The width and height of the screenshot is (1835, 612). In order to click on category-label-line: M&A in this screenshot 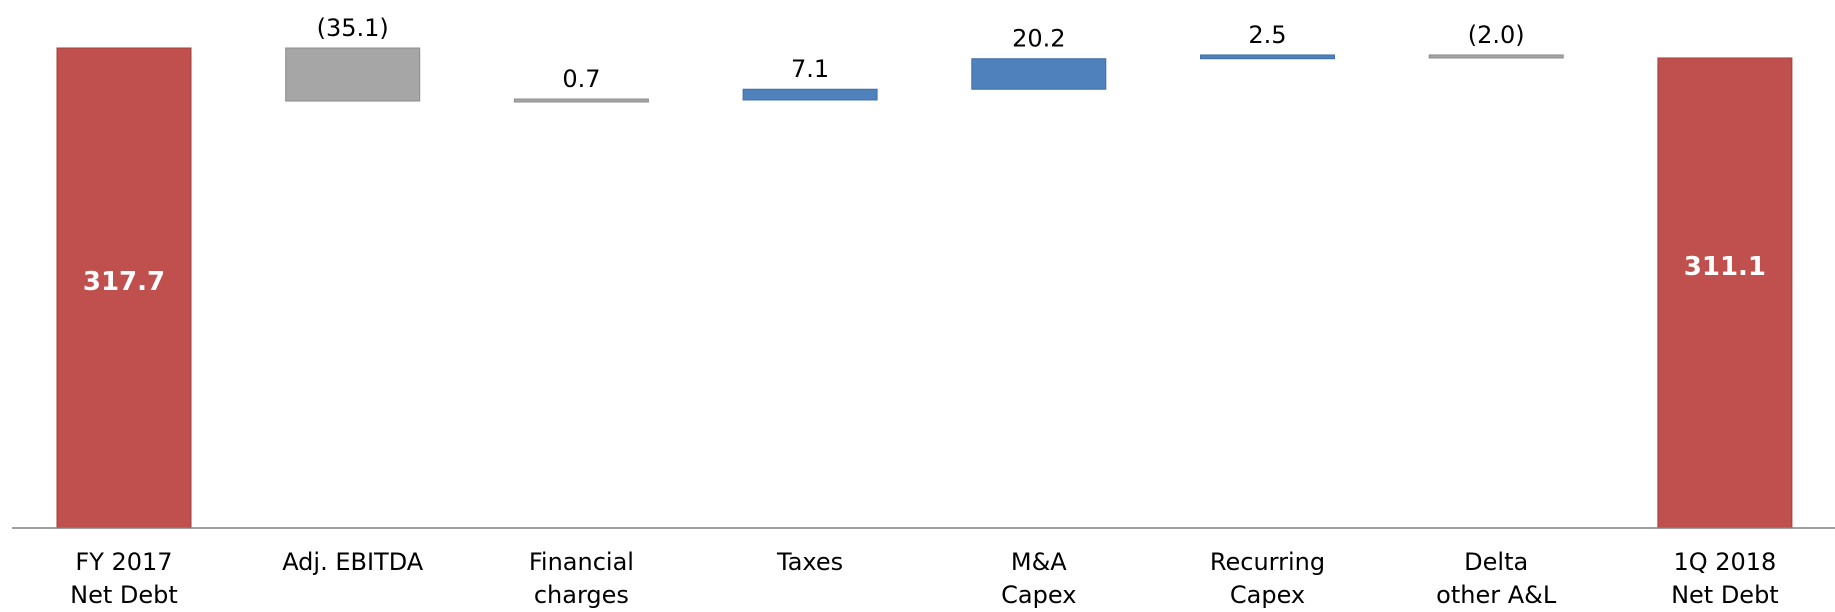, I will do `click(1039, 562)`.